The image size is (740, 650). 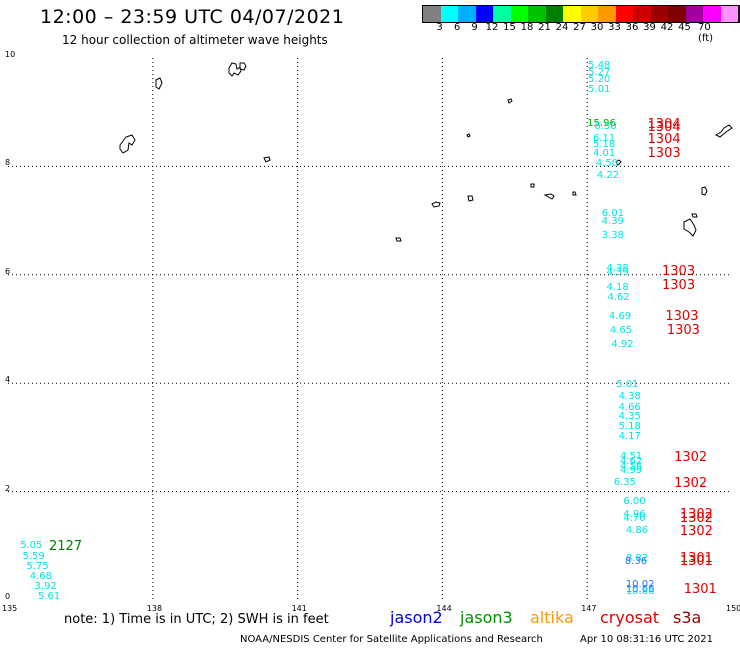 I want to click on x-tick-label: 150, so click(x=733, y=608).